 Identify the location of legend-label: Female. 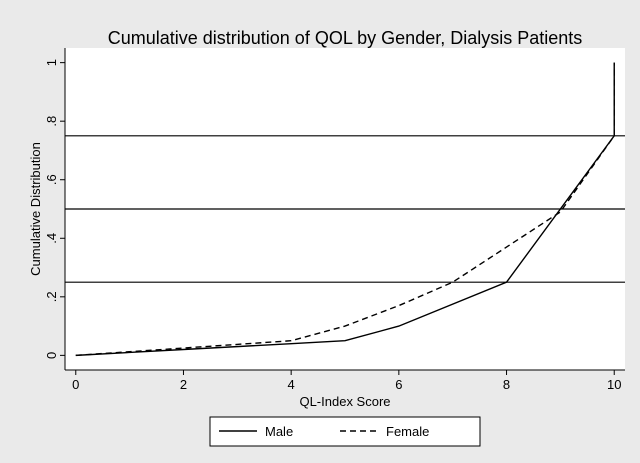
(407, 431).